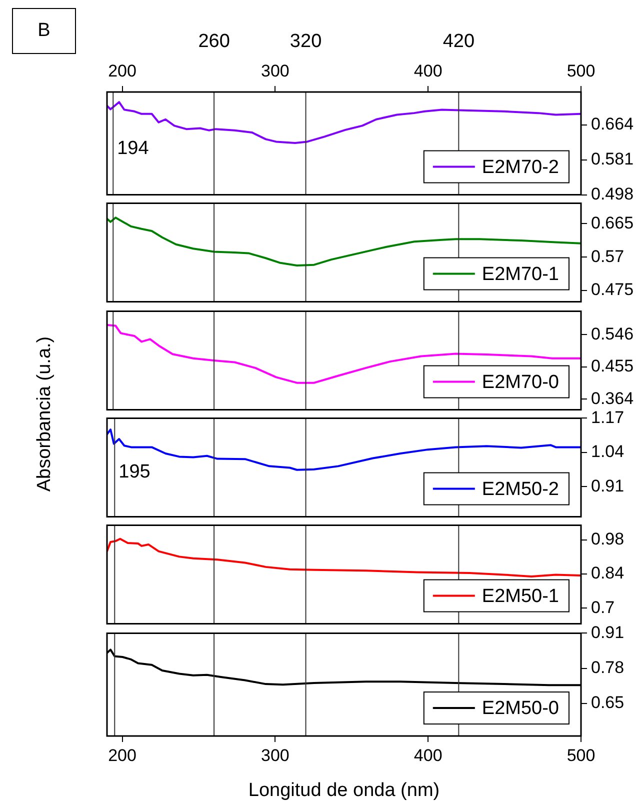 This screenshot has height=806, width=641. Describe the element at coordinates (275, 70) in the screenshot. I see `x2-tick-label: 300` at that location.